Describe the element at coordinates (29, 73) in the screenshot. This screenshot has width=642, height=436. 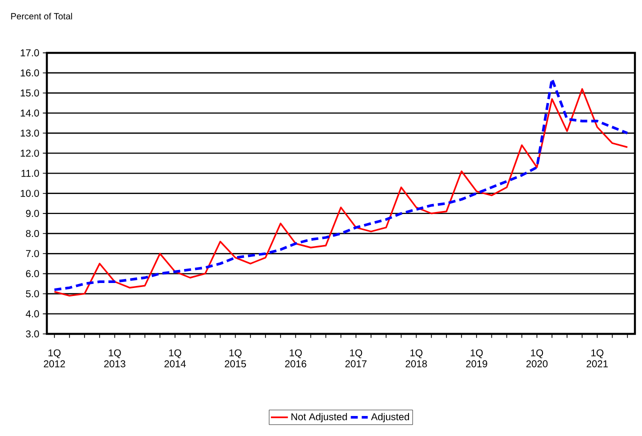
I see `y-tick-label: 16.0` at that location.